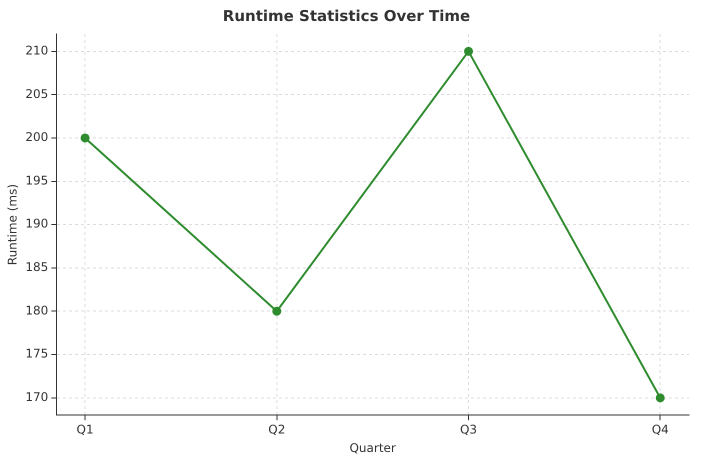  What do you see at coordinates (36, 93) in the screenshot?
I see `y-tick-label: 205` at bounding box center [36, 93].